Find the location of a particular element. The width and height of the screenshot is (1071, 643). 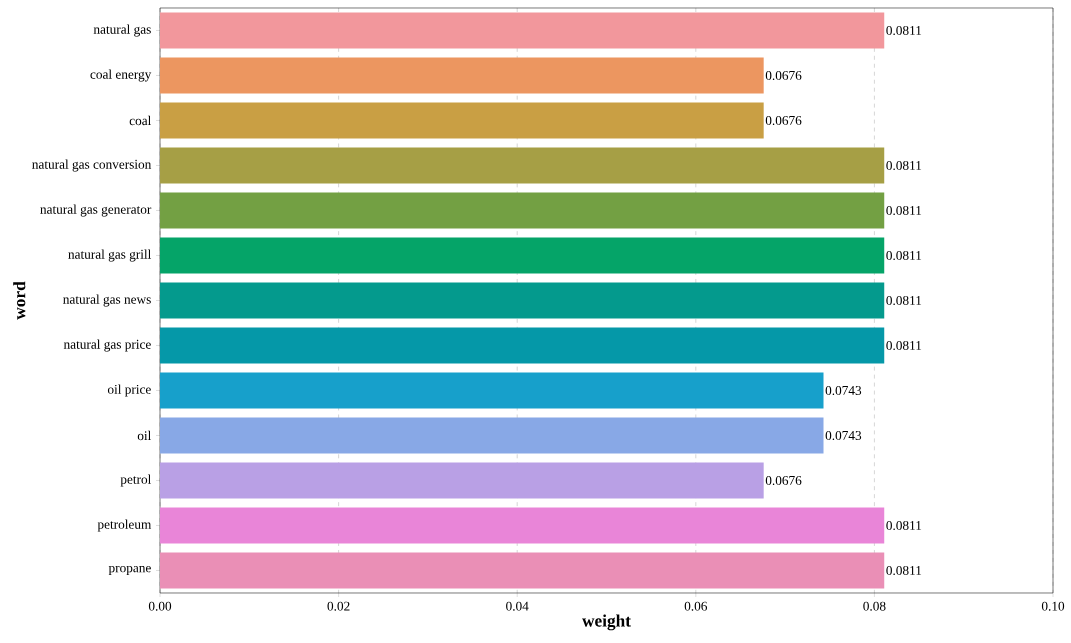

y-tick-label: natural gas is located at coordinates (122, 30).